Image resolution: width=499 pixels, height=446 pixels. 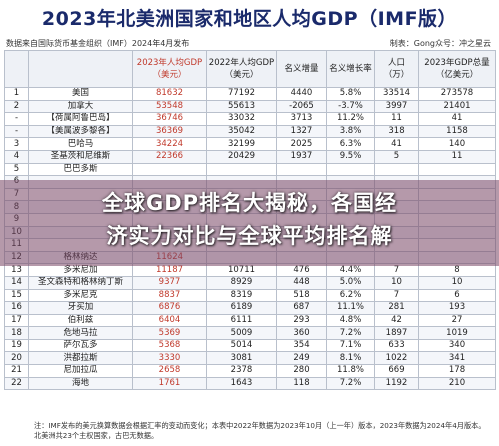 What do you see at coordinates (16, 320) in the screenshot?
I see `cell-rank: 17` at bounding box center [16, 320].